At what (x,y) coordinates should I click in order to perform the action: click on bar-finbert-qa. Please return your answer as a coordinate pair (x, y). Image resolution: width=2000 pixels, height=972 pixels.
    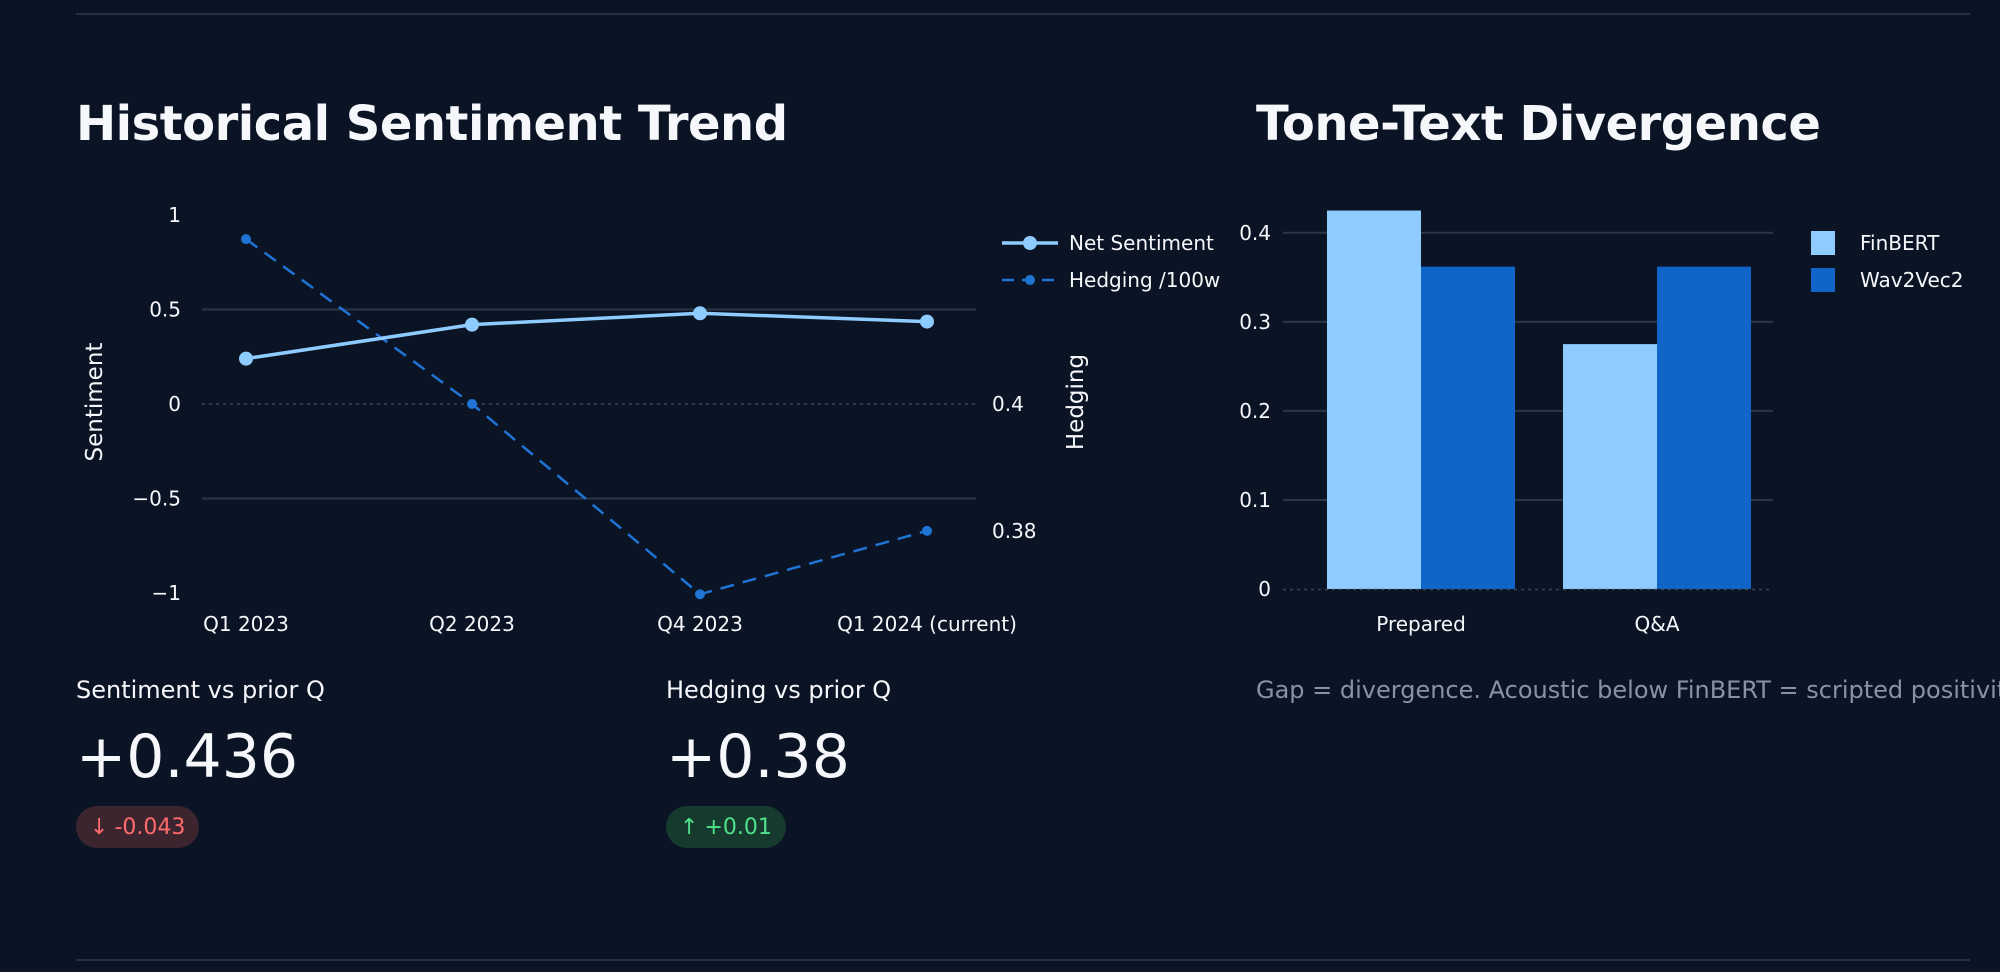
    Looking at the image, I should click on (1610, 466).